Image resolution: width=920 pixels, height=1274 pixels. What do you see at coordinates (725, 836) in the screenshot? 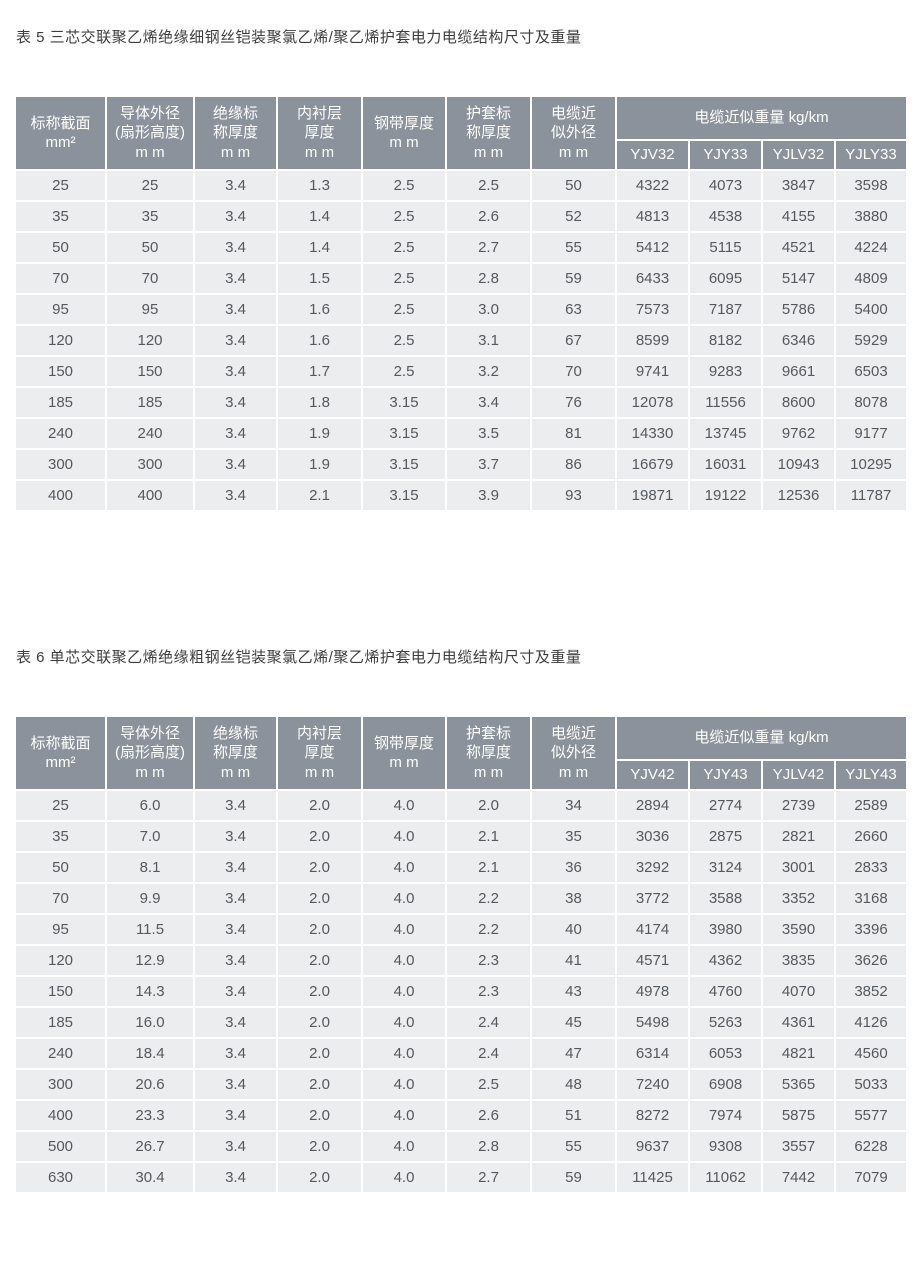
I see `cell: 2875` at bounding box center [725, 836].